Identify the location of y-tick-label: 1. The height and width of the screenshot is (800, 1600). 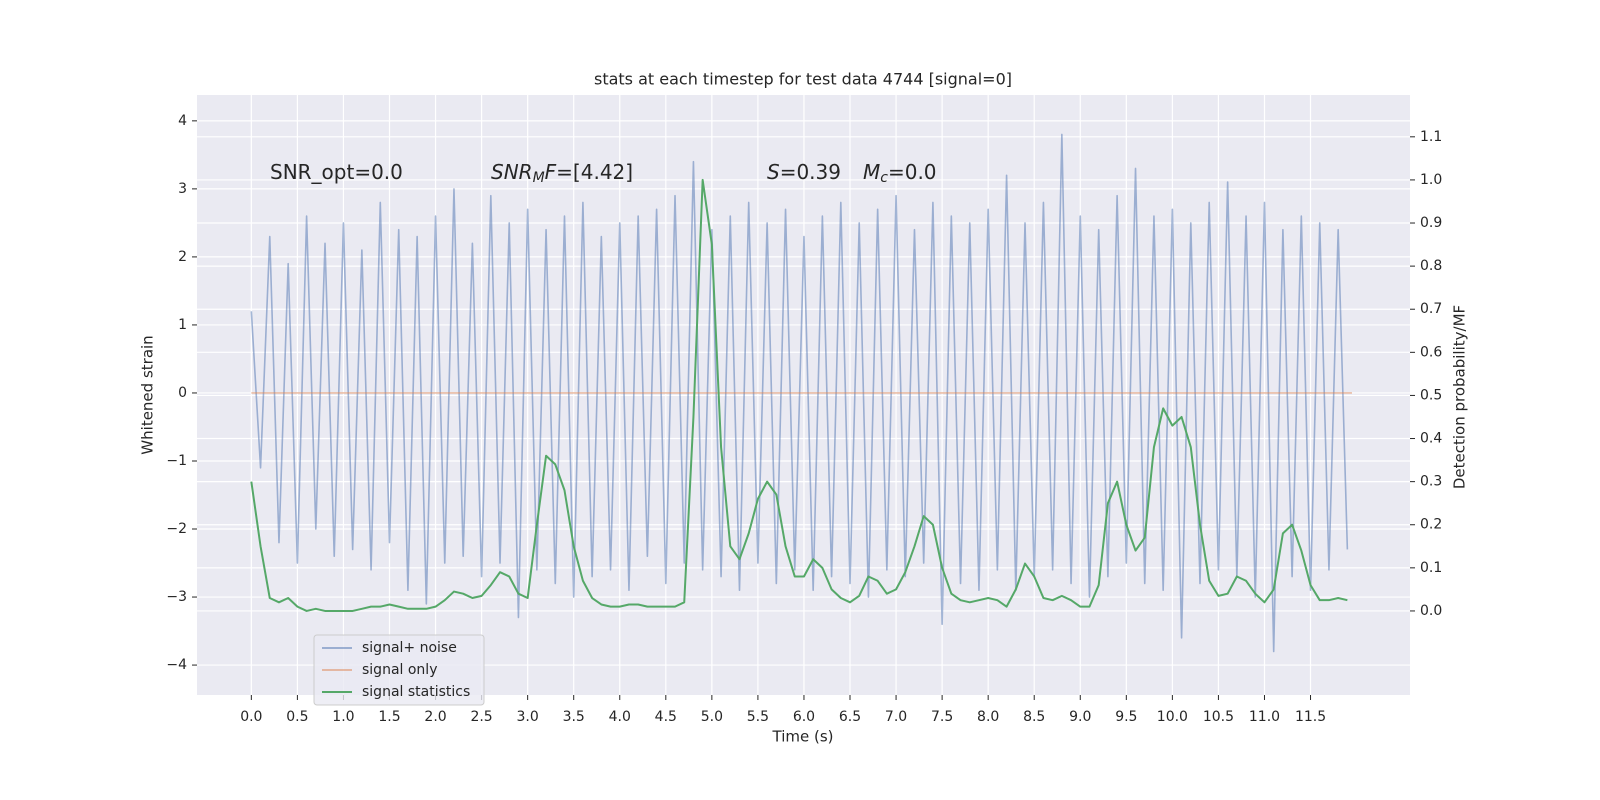
(182, 325).